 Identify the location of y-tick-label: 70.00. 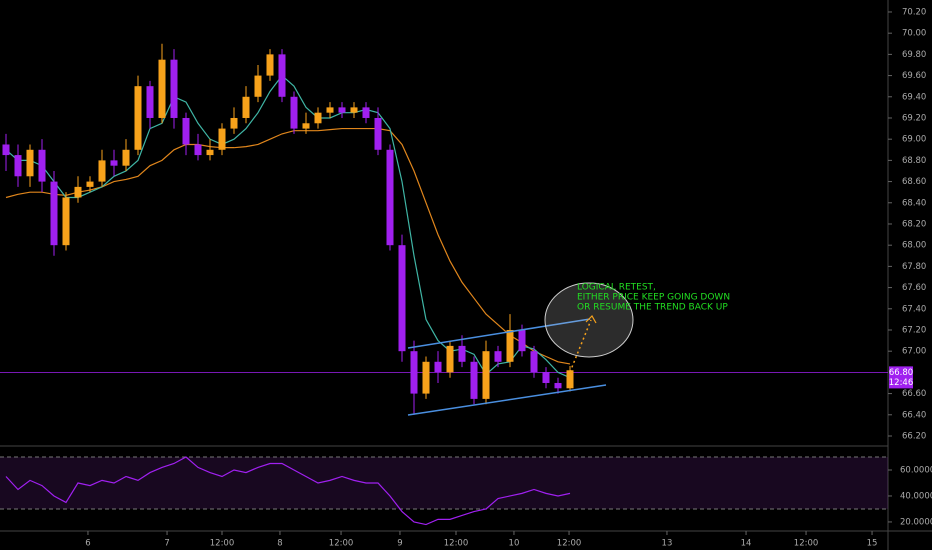
(914, 34).